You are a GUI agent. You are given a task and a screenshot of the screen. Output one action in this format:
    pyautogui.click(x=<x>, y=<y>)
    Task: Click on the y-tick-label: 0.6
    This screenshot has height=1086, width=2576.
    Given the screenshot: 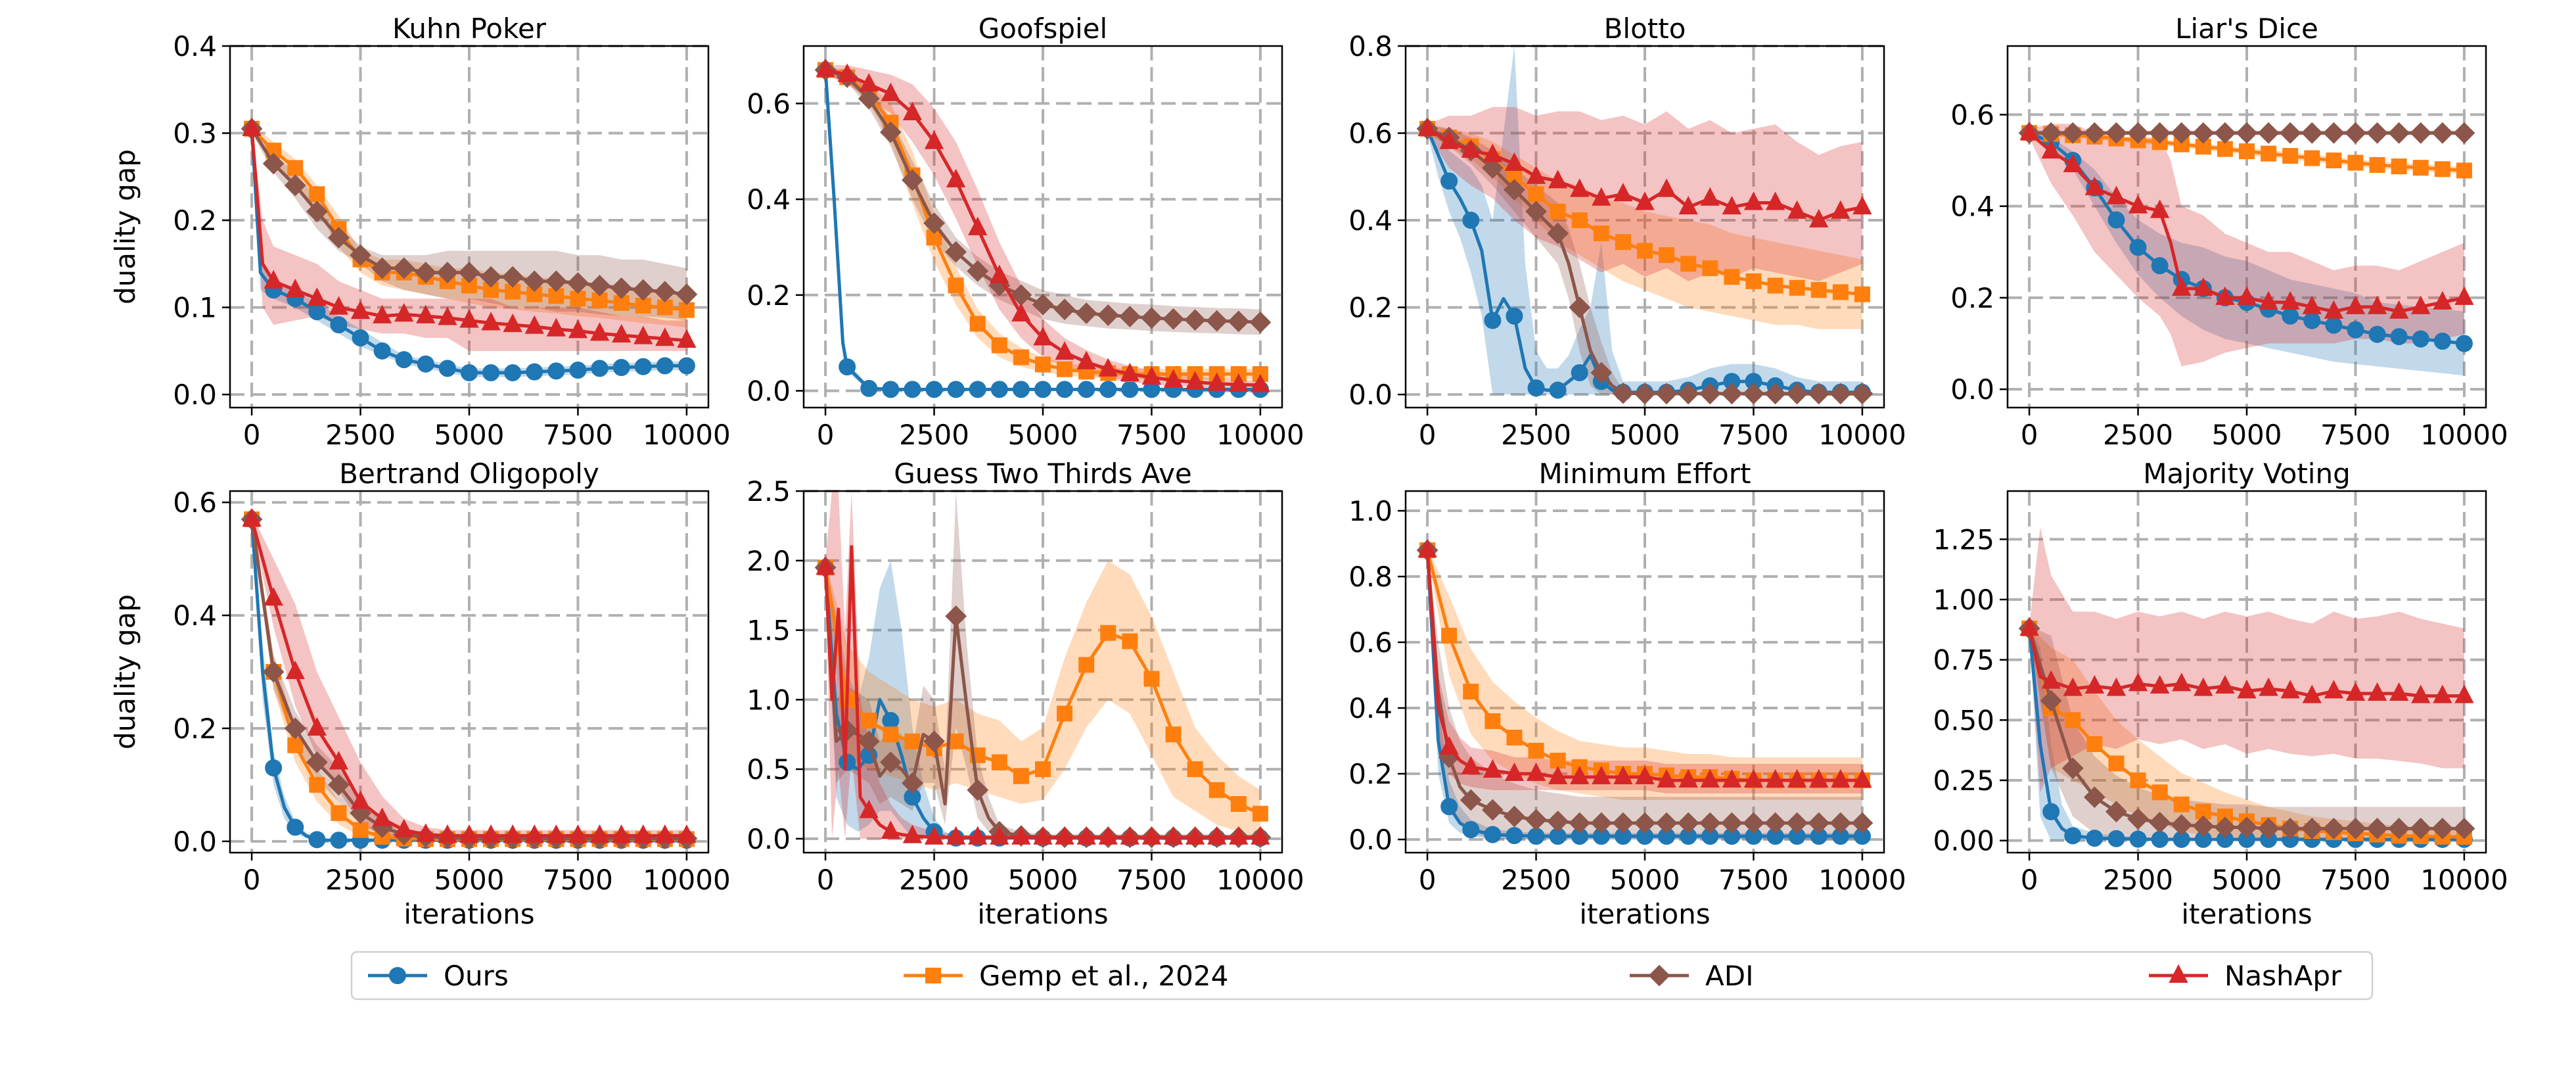 What is the action you would take?
    pyautogui.click(x=1370, y=642)
    